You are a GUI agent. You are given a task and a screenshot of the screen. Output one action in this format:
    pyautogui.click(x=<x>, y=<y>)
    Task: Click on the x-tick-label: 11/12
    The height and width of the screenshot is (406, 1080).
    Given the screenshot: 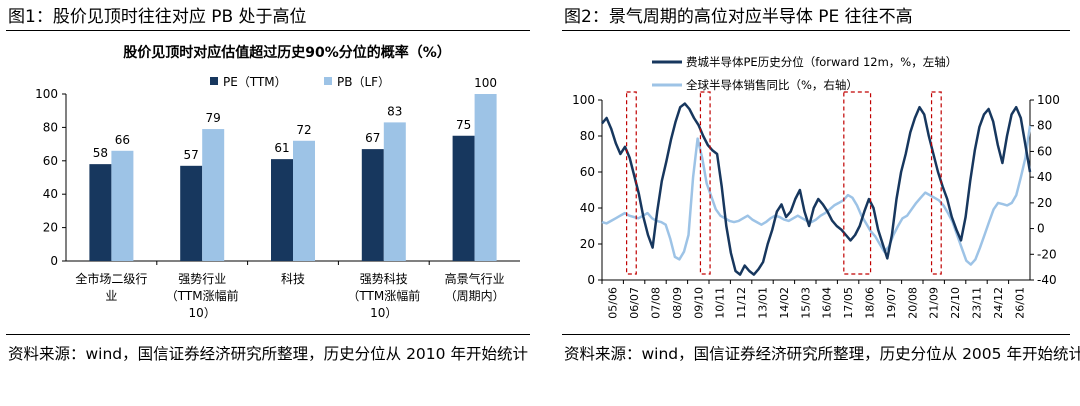 What is the action you would take?
    pyautogui.click(x=741, y=303)
    